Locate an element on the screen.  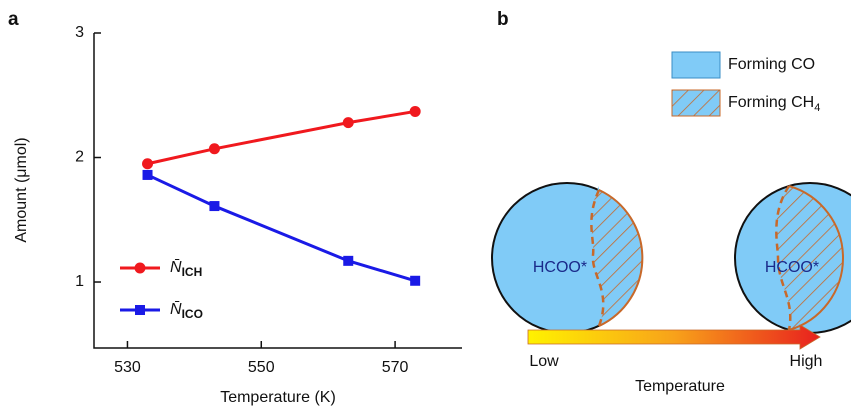
legend-label: Forming CH4 is located at coordinates (774, 104).